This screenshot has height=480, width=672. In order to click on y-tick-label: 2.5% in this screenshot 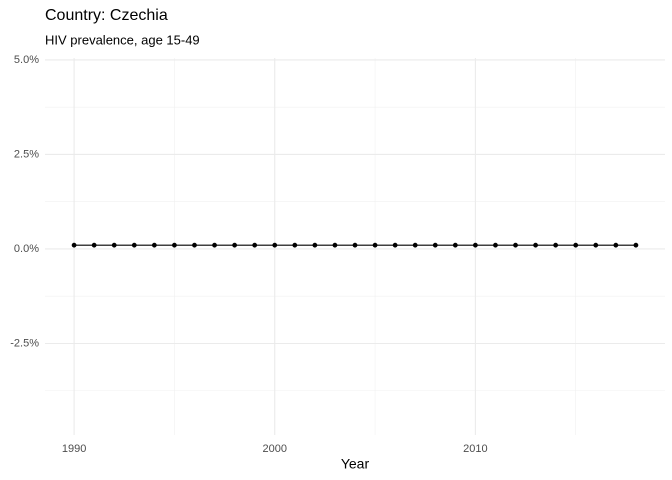, I will do `click(26, 154)`.